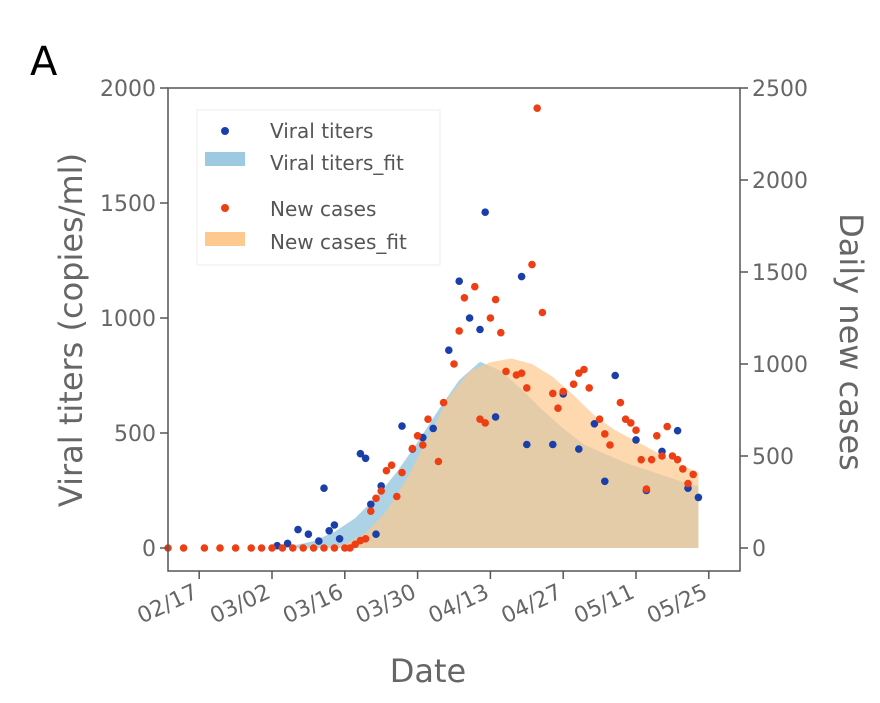  Describe the element at coordinates (241, 604) in the screenshot. I see `x-tick-label: 03/02` at that location.